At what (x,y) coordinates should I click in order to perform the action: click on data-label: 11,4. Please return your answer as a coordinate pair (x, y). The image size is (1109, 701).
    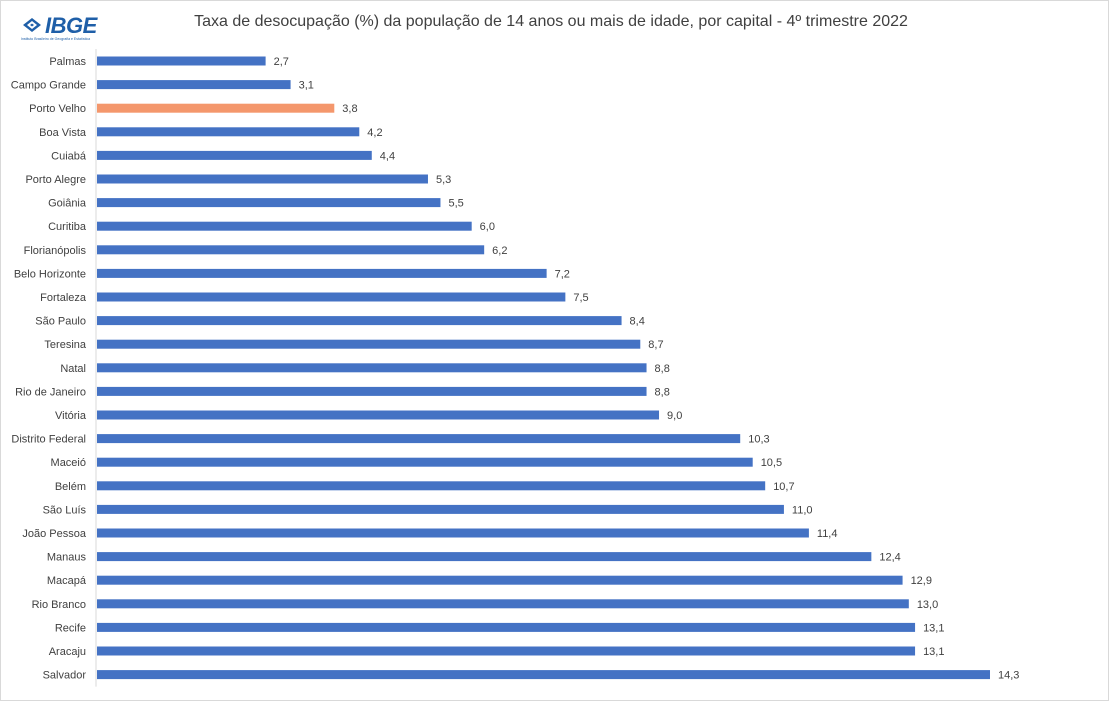
    Looking at the image, I should click on (827, 534).